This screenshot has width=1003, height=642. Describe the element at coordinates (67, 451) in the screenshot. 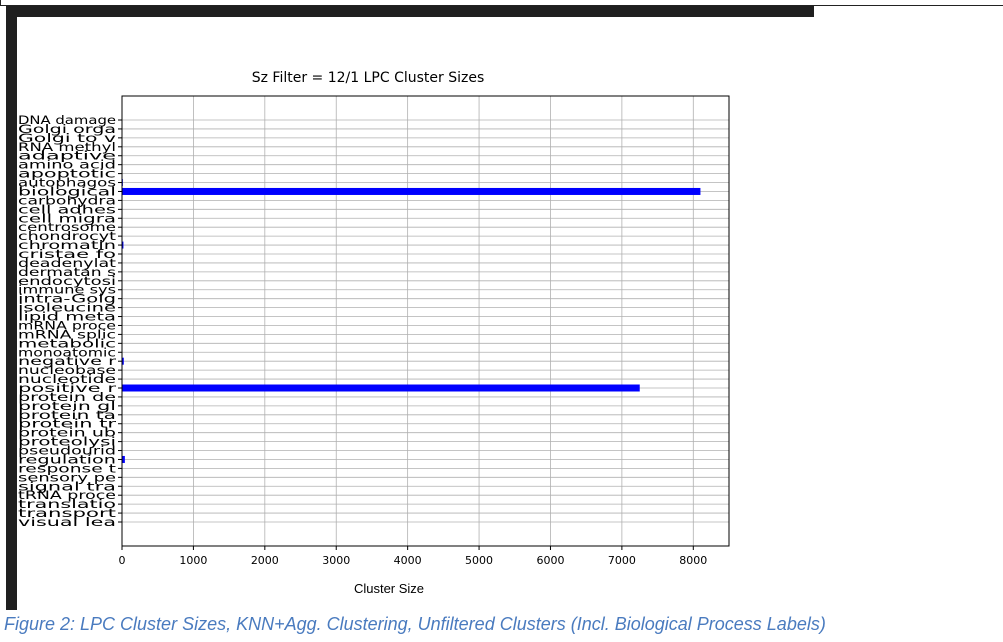

I see `y-tick-label: pseudourid` at that location.